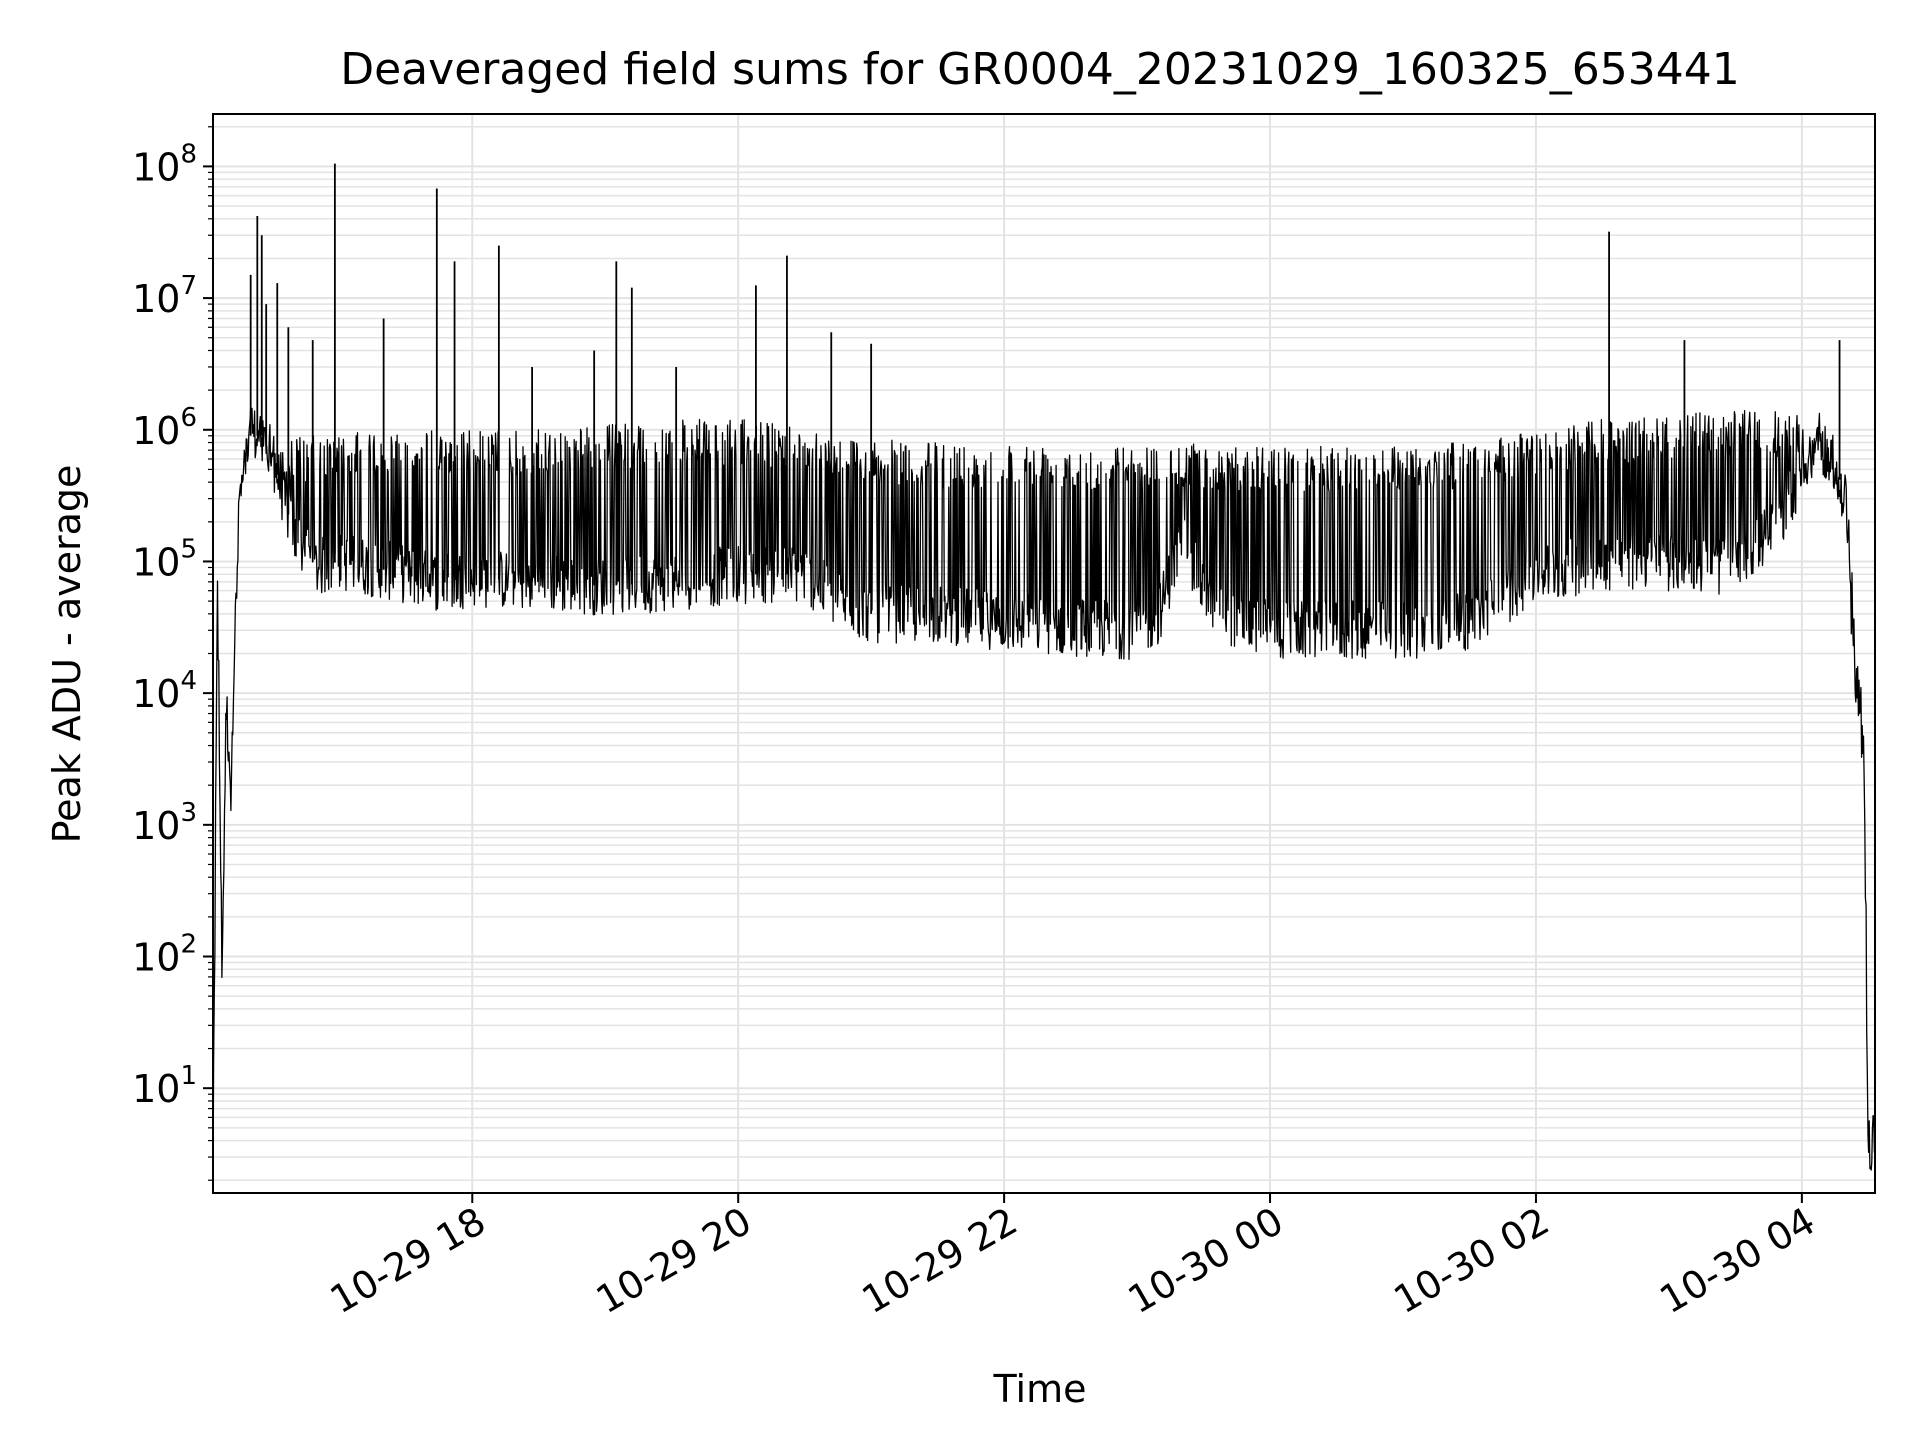 This screenshot has height=1444, width=1920. I want to click on y-tick-label: 10⁶, so click(164, 428).